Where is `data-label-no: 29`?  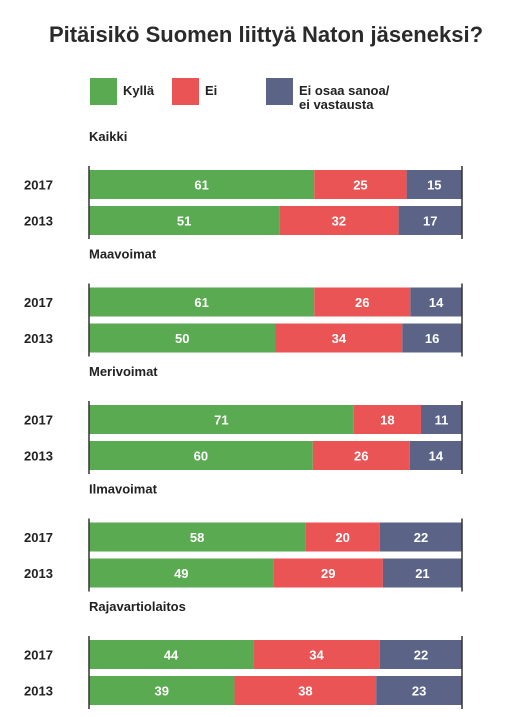
data-label-no: 29 is located at coordinates (328, 573).